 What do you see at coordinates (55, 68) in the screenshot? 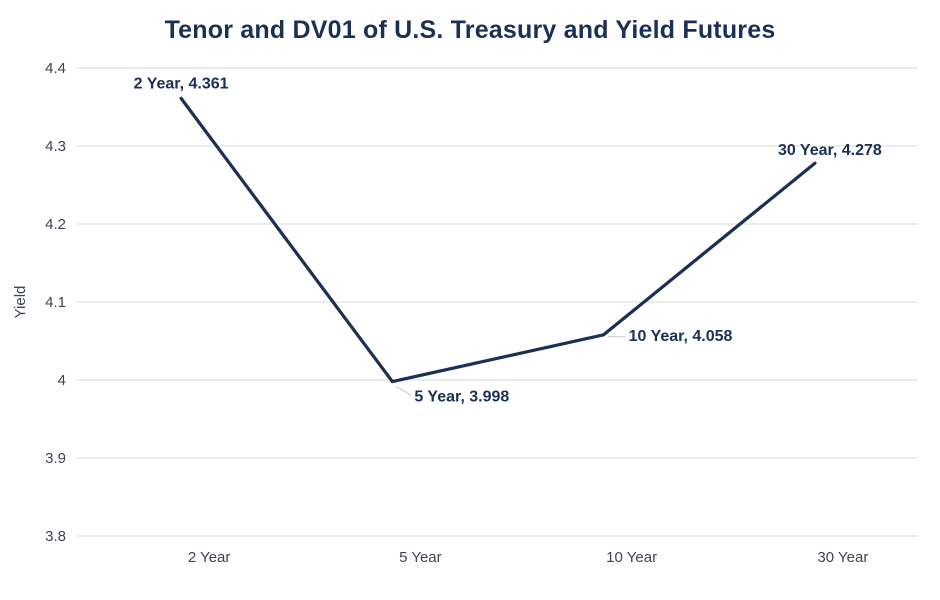
I see `y-tick-label: 4.4` at bounding box center [55, 68].